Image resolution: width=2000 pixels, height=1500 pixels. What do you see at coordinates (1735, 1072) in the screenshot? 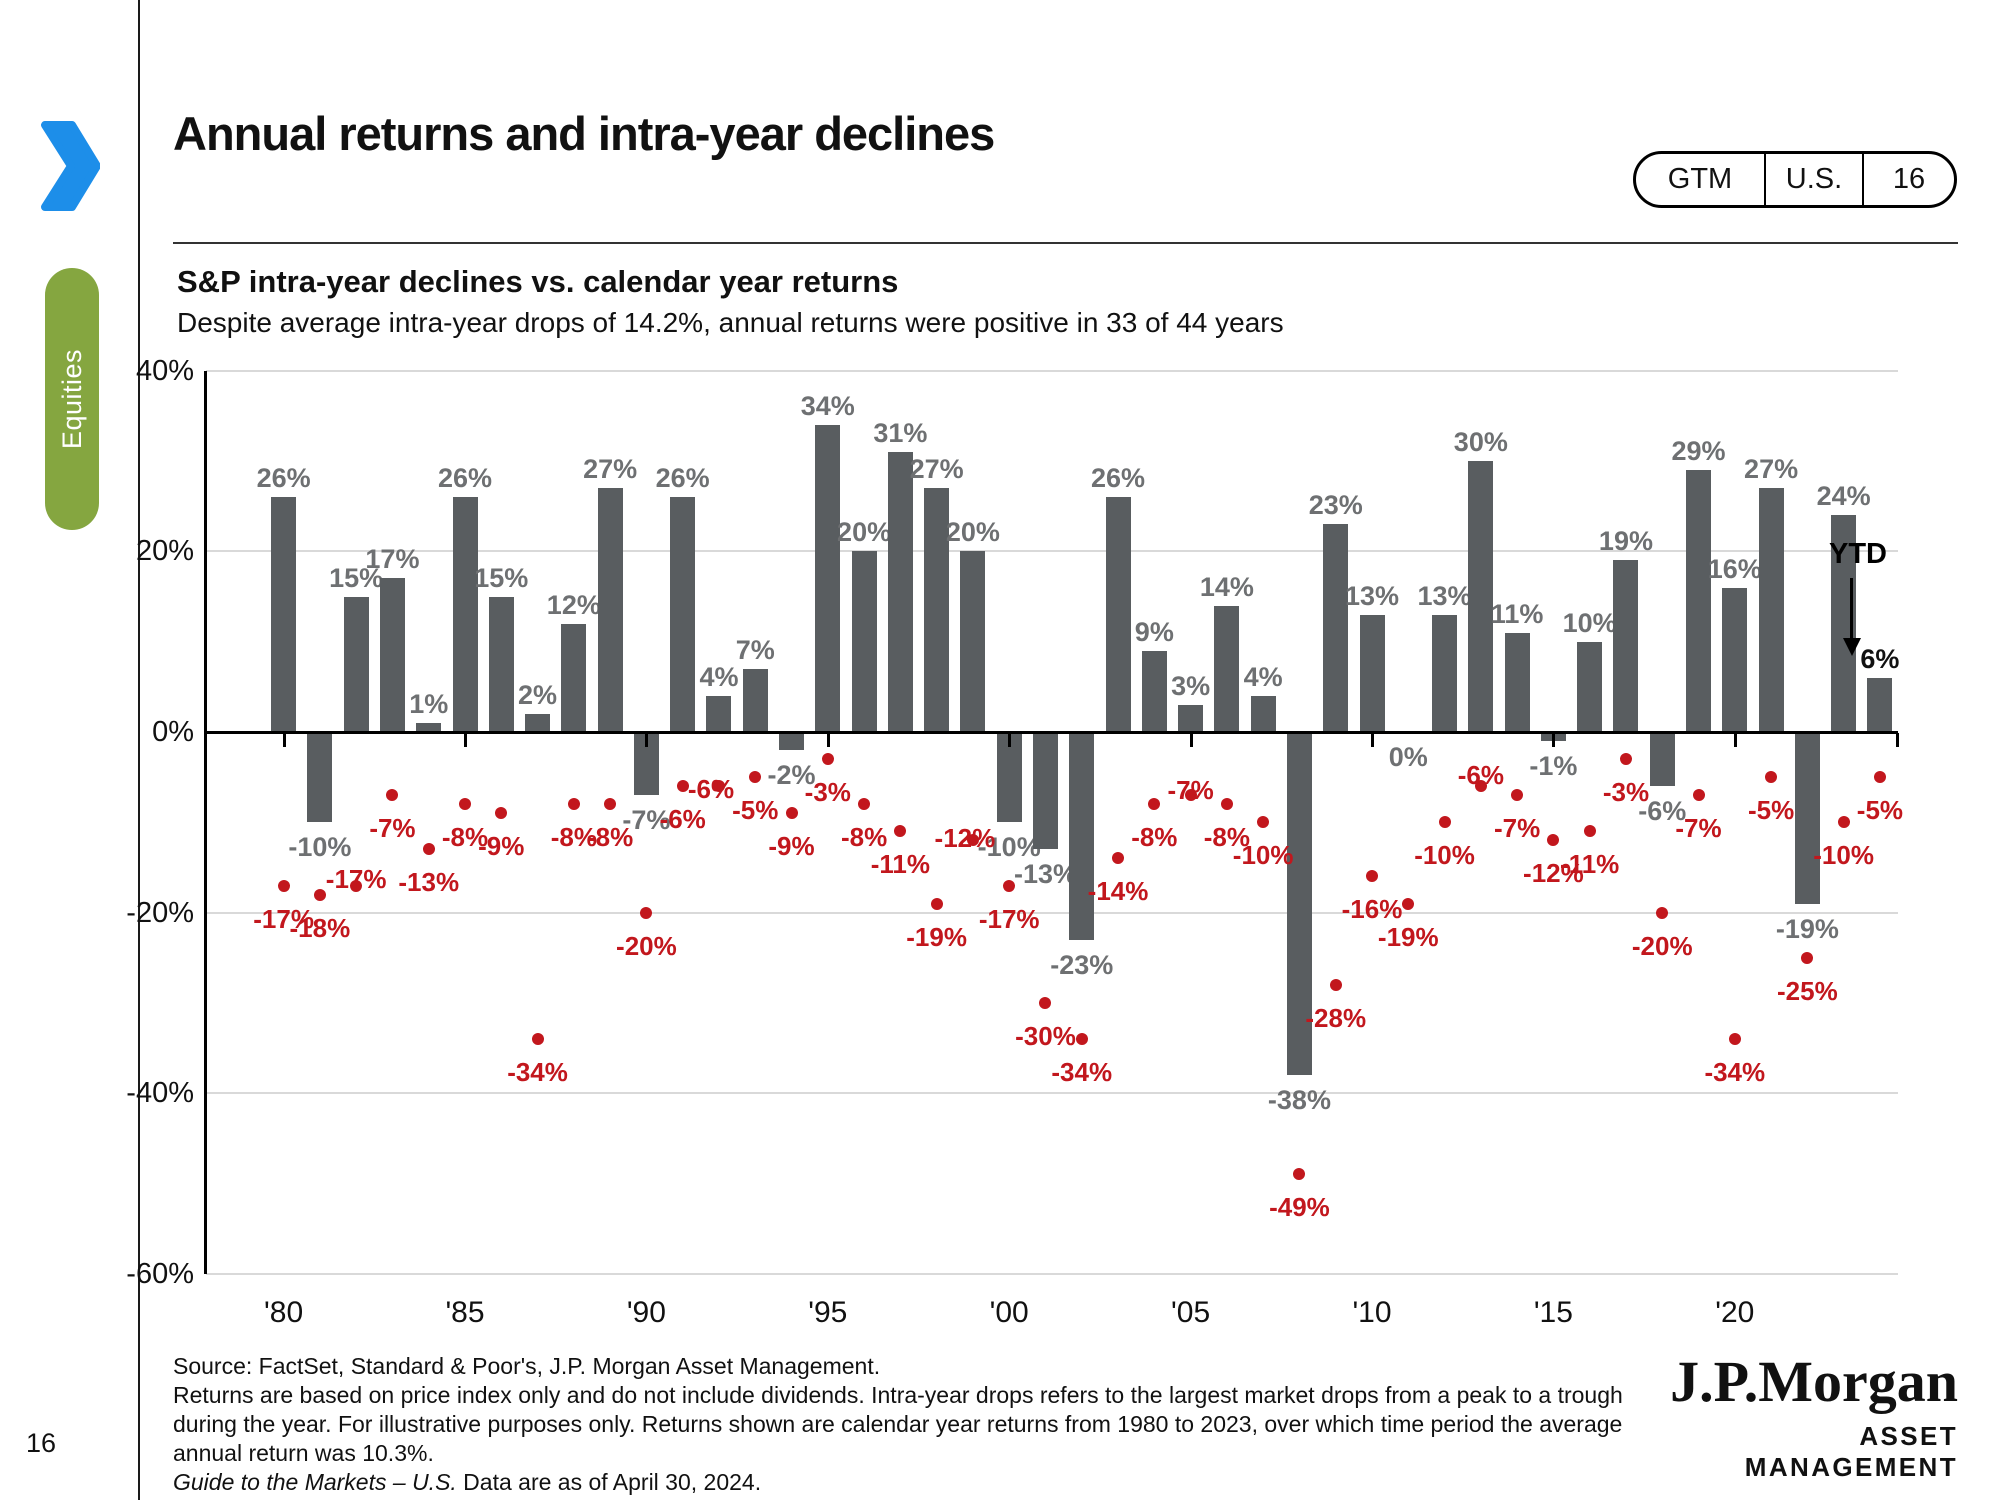
I see `decline-label: -34%` at bounding box center [1735, 1072].